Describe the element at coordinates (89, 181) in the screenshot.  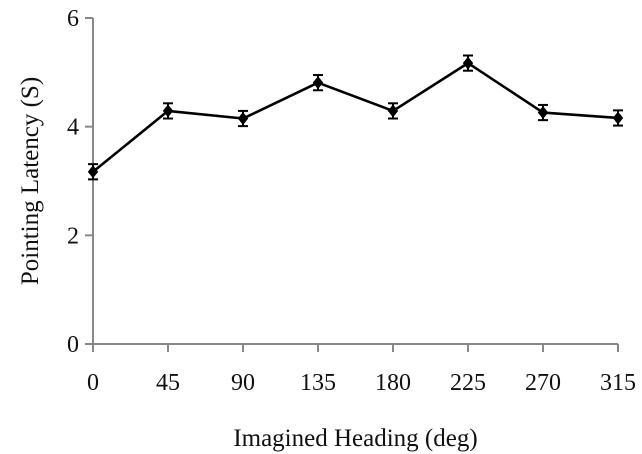
I see `y-ticks` at that location.